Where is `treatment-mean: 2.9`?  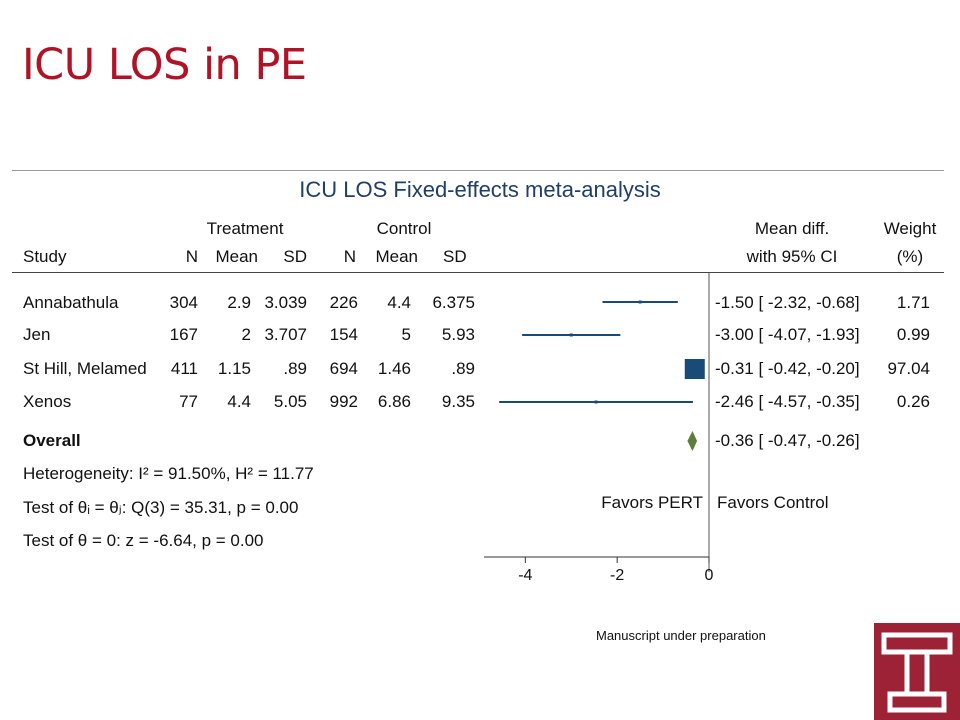 treatment-mean: 2.9 is located at coordinates (239, 302).